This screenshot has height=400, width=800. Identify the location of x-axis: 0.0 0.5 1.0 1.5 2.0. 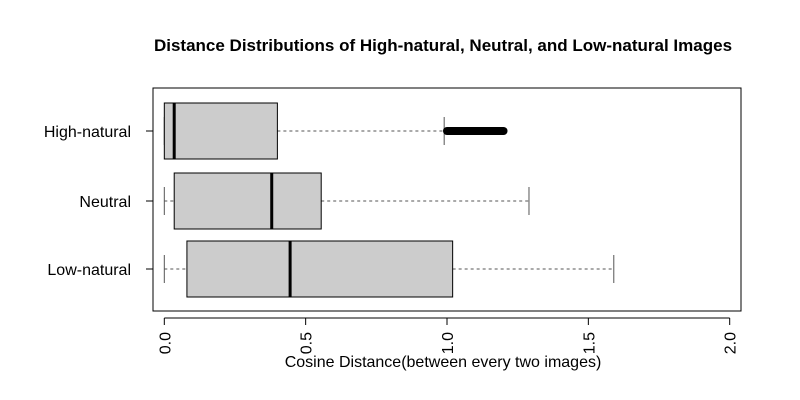
(448, 335).